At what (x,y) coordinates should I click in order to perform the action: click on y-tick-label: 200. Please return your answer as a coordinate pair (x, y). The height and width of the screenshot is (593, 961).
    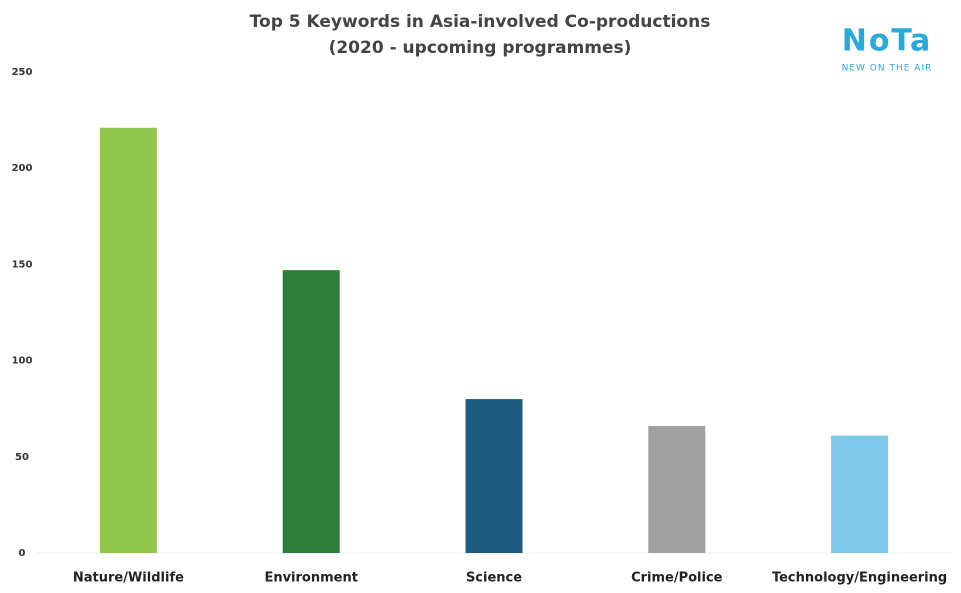
    Looking at the image, I should click on (22, 168).